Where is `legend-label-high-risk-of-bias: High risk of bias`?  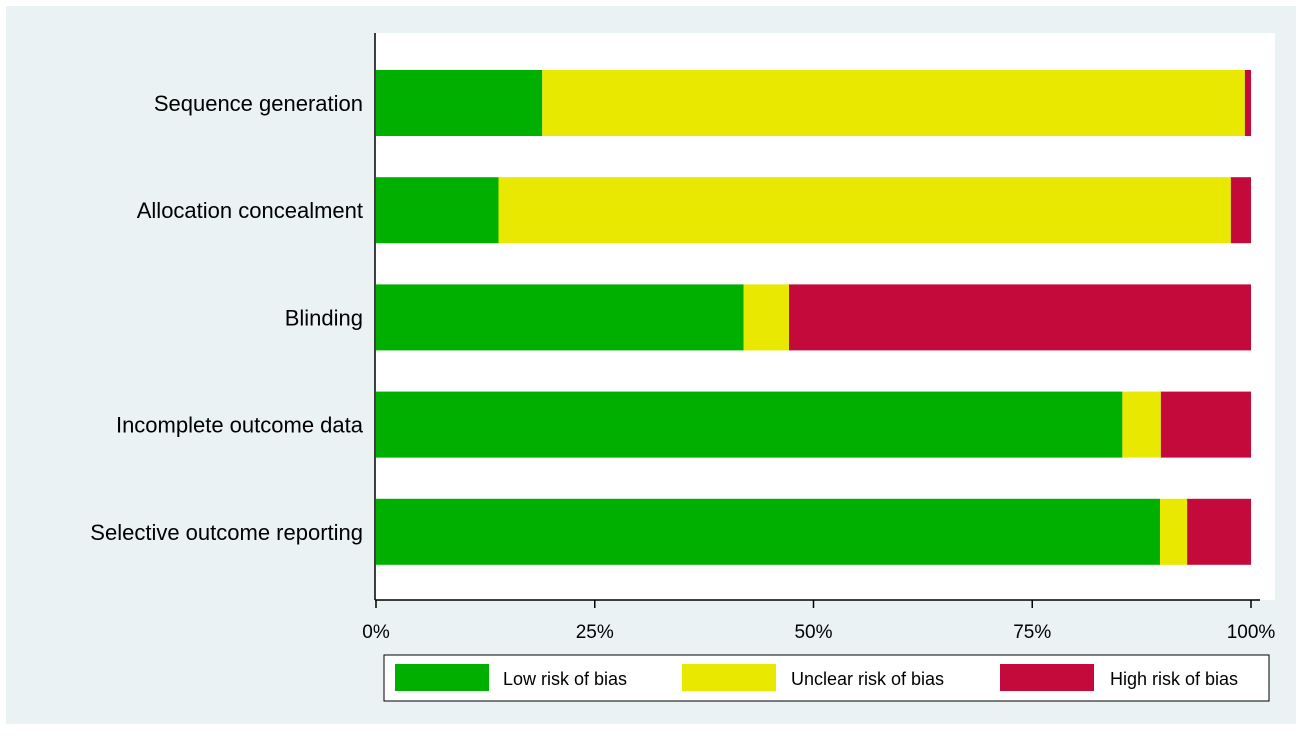 legend-label-high-risk-of-bias: High risk of bias is located at coordinates (1174, 679).